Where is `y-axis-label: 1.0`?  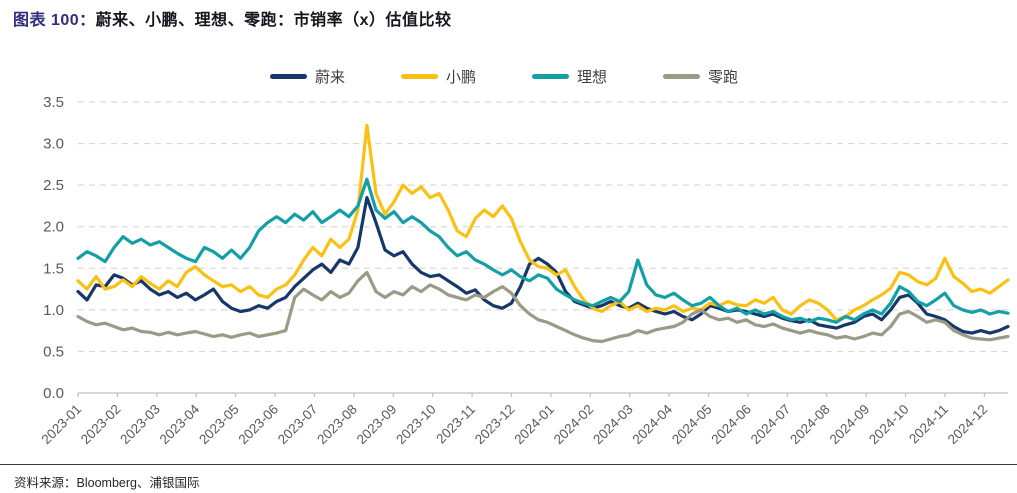
y-axis-label: 1.0 is located at coordinates (53, 310).